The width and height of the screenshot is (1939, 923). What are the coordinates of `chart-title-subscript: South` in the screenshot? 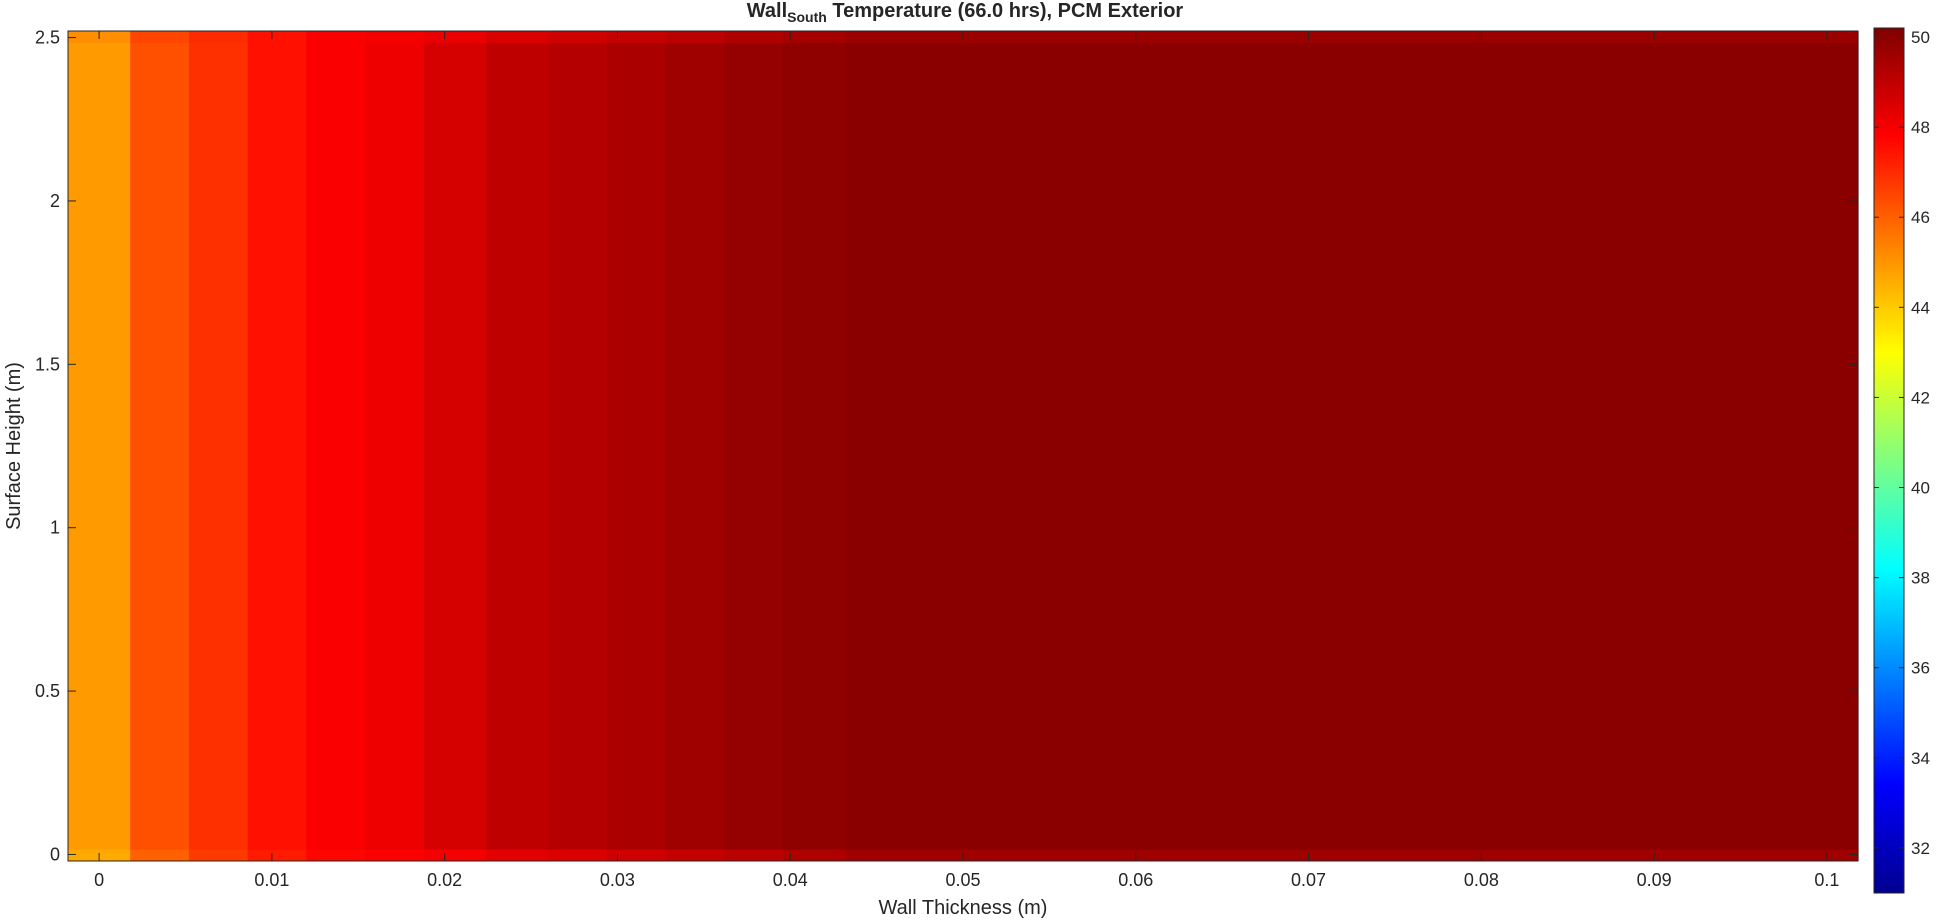 It's located at (807, 17).